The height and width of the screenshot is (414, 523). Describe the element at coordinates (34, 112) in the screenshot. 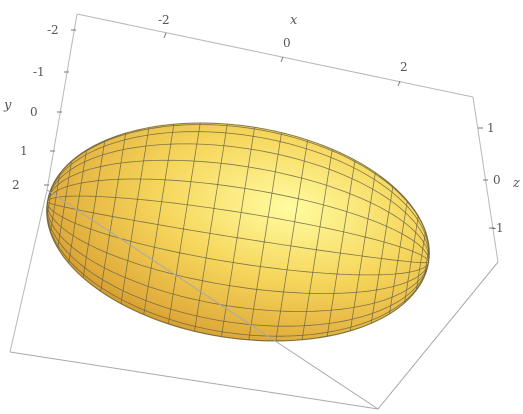

I see `y-tick-label-0: 0` at that location.